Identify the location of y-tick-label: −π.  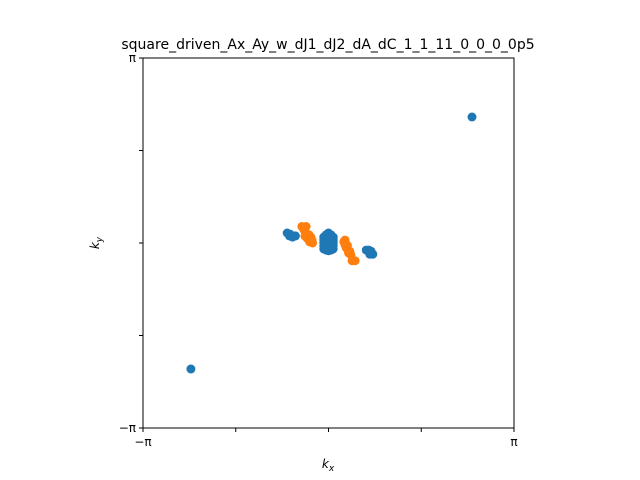
(127, 428).